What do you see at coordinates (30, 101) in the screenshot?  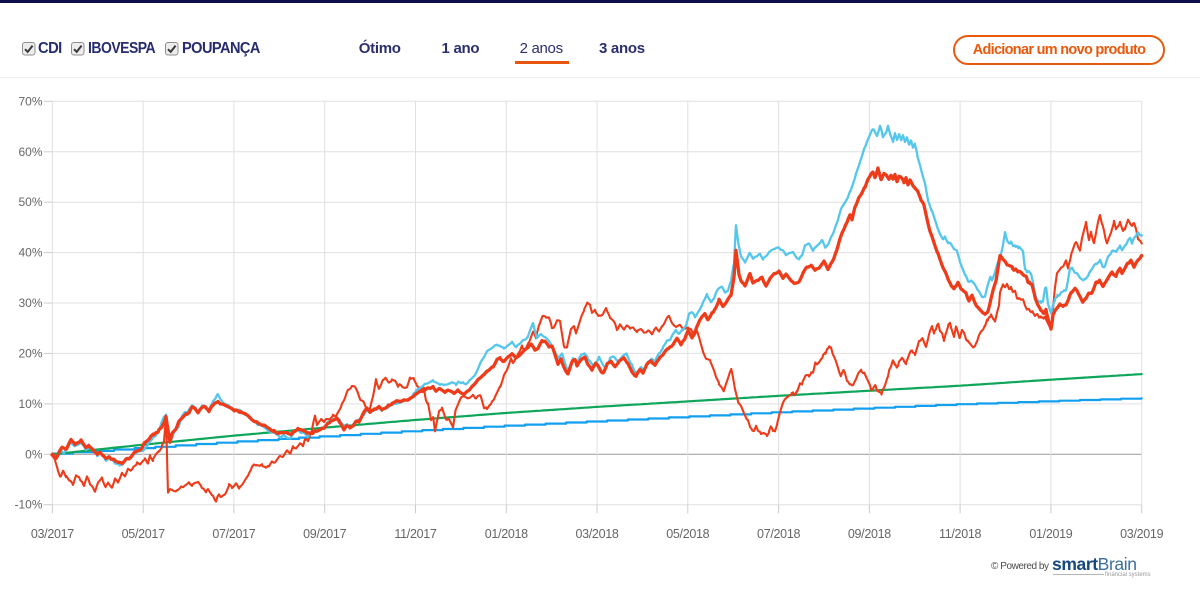 I see `svg-text: 70%` at bounding box center [30, 101].